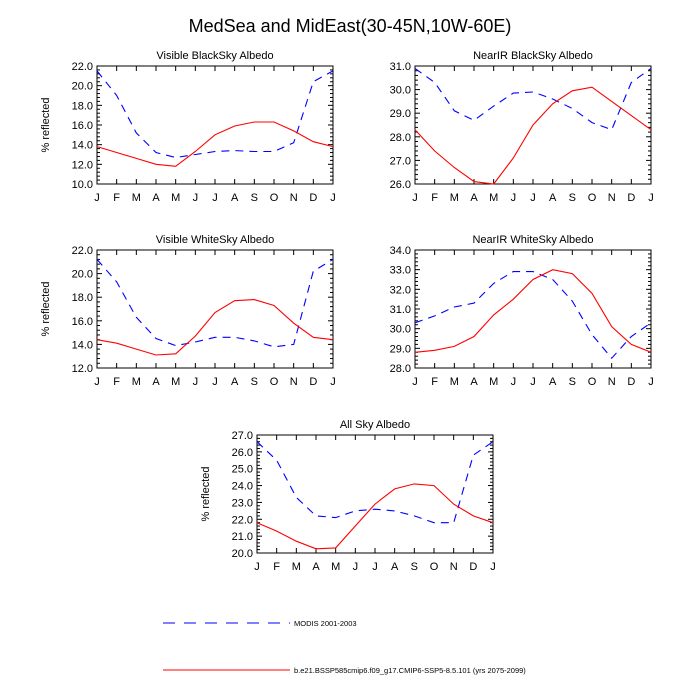 This screenshot has height=700, width=700. I want to click on y-tick-label: 10.0, so click(82, 185).